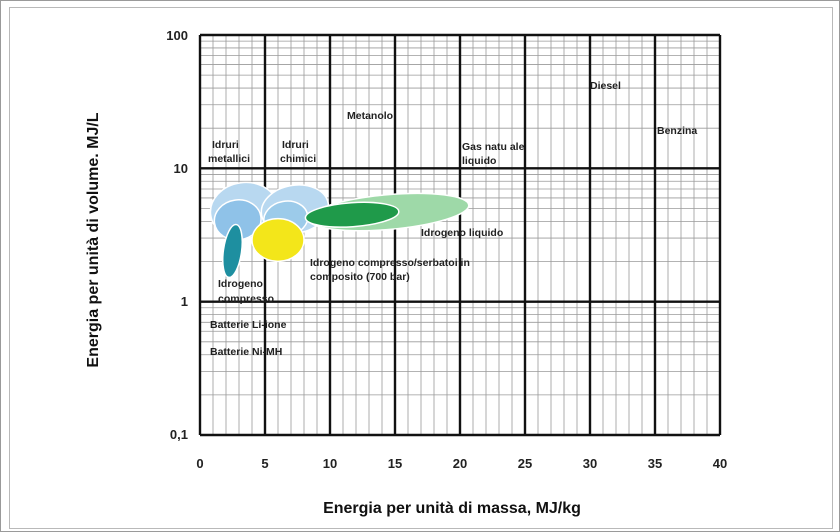  Describe the element at coordinates (225, 145) in the screenshot. I see `annotation-idruri-met-1: Idruri` at that location.